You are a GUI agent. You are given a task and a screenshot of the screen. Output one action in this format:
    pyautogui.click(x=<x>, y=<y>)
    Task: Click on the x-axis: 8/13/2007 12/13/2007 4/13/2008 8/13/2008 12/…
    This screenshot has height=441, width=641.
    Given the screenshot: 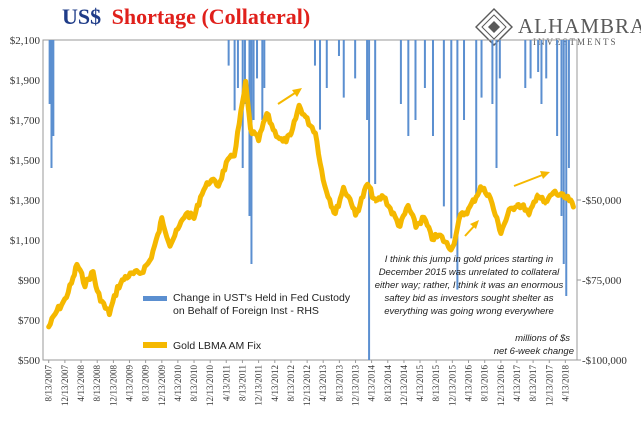 What is the action you would take?
    pyautogui.click(x=307, y=383)
    